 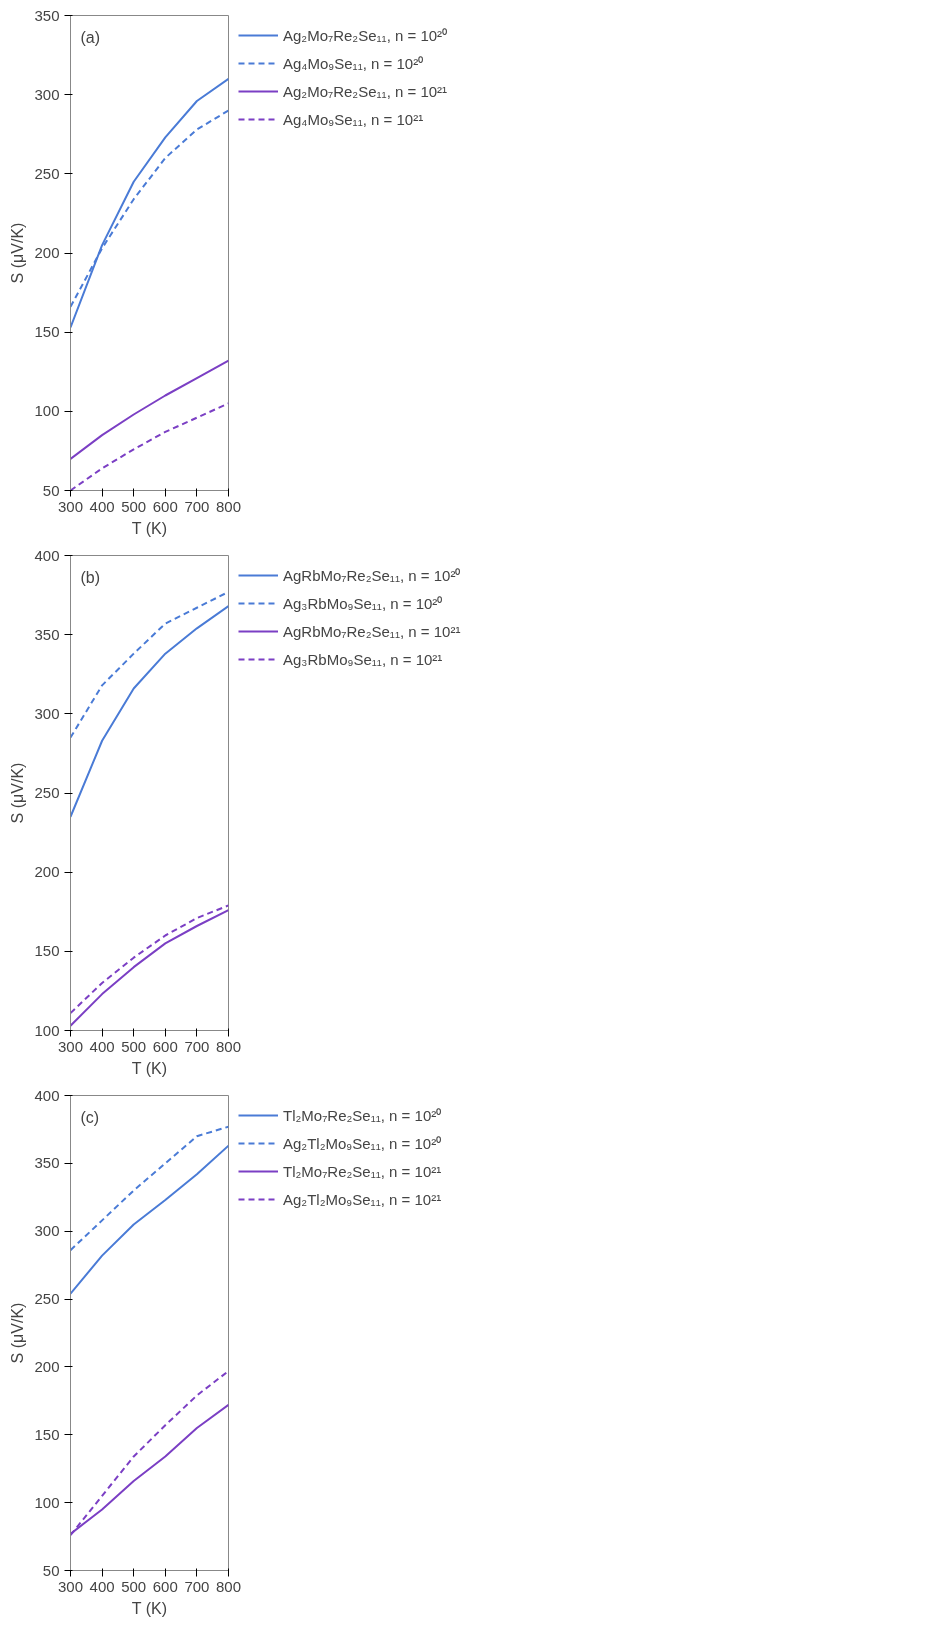 What do you see at coordinates (365, 91) in the screenshot?
I see `legend-label: Ag₂Mo₇Re₂Se₁₁, n = 10²¹` at bounding box center [365, 91].